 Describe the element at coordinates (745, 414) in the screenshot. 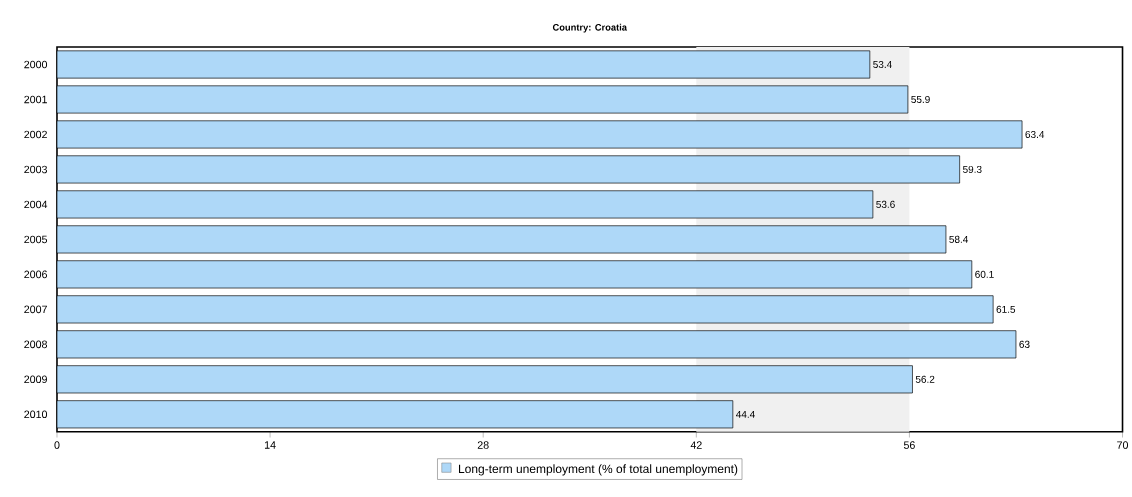

I see `data-label: 44.4` at that location.